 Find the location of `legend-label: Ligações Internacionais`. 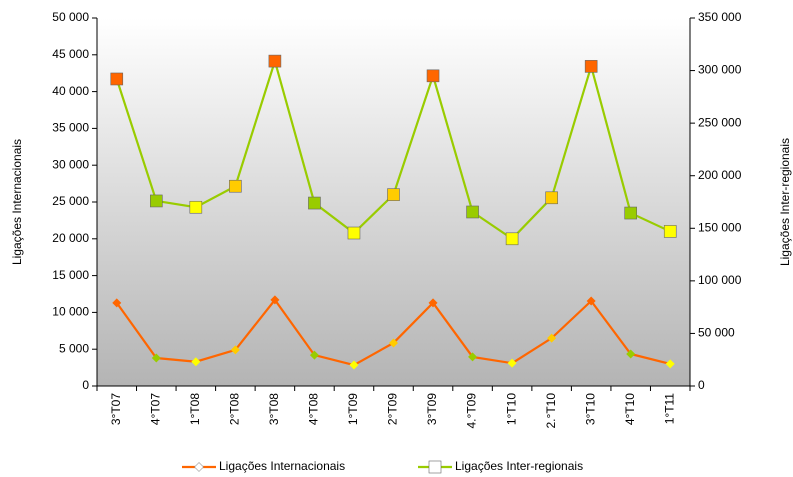

legend-label: Ligações Internacionais is located at coordinates (282, 466).